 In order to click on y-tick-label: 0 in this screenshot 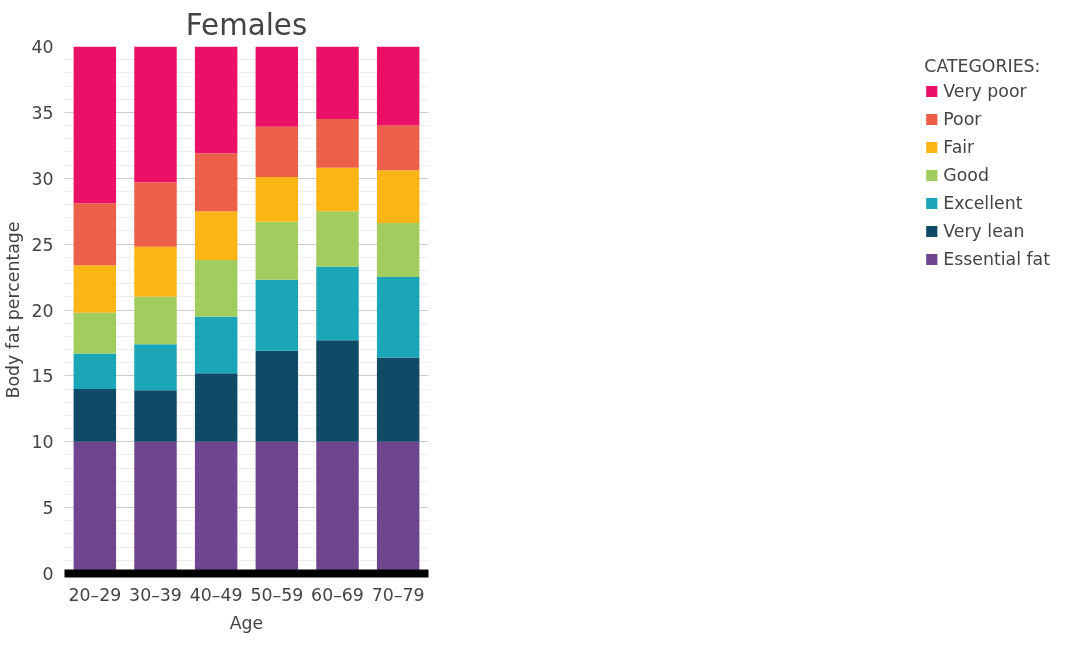, I will do `click(48, 574)`.